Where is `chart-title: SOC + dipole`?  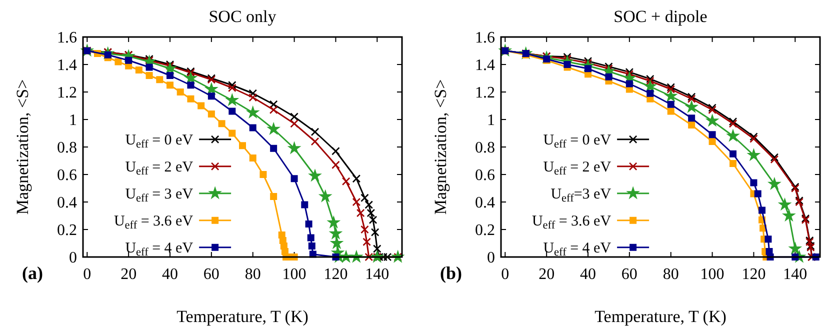
chart-title: SOC + dipole is located at coordinates (661, 16).